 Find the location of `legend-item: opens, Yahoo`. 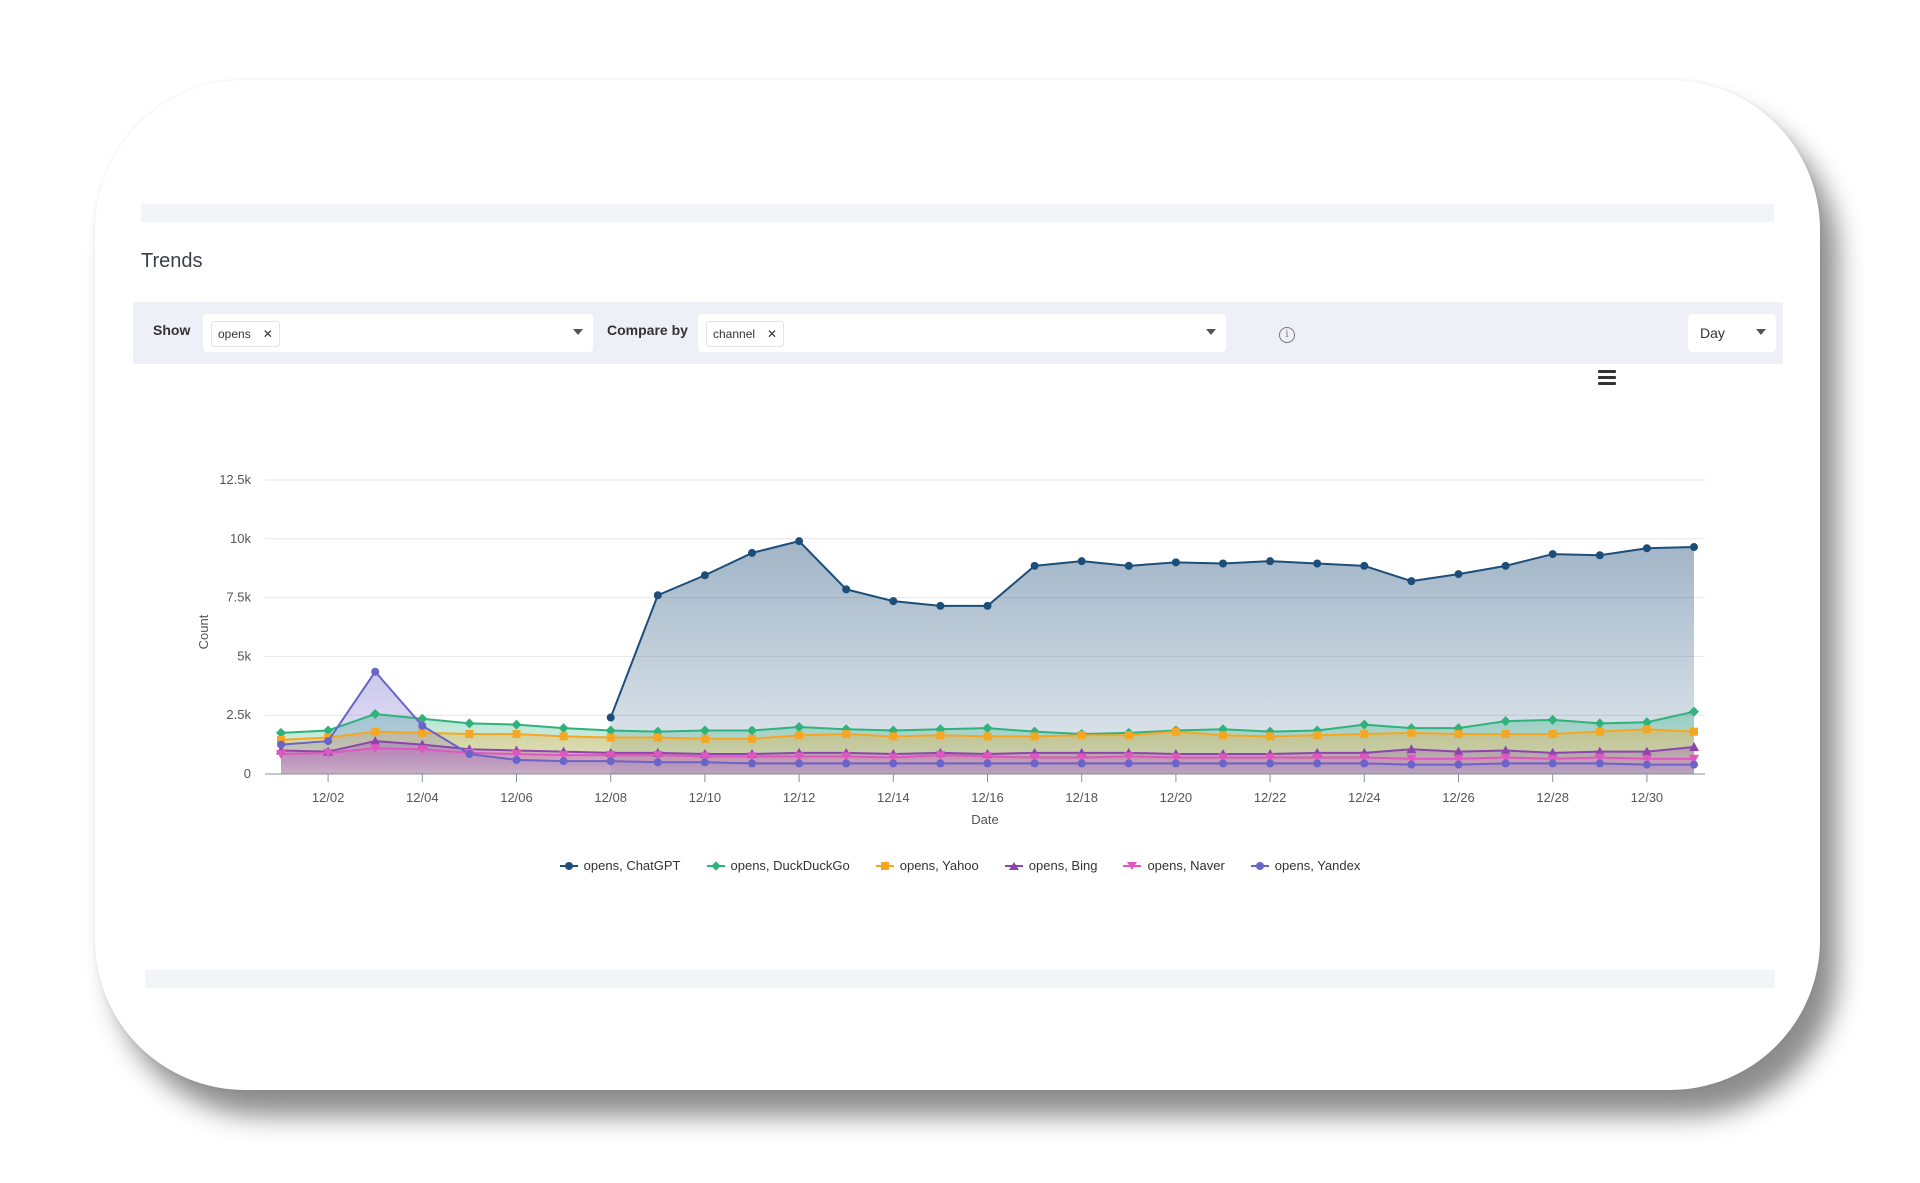

legend-item: opens, Yahoo is located at coordinates (927, 865).